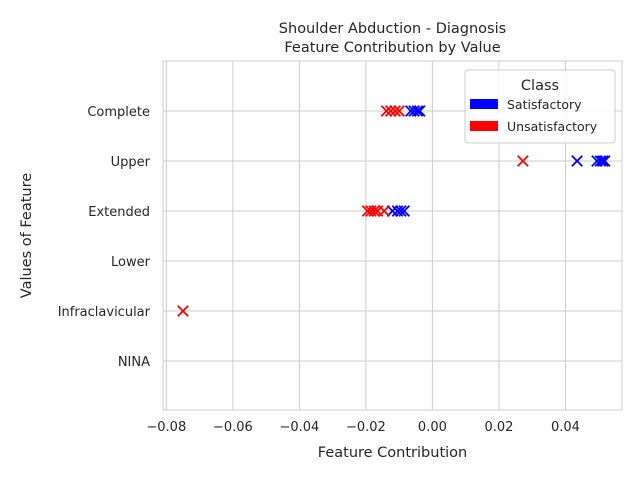 The width and height of the screenshot is (640, 480). I want to click on x-tick-label: −0.02, so click(366, 427).